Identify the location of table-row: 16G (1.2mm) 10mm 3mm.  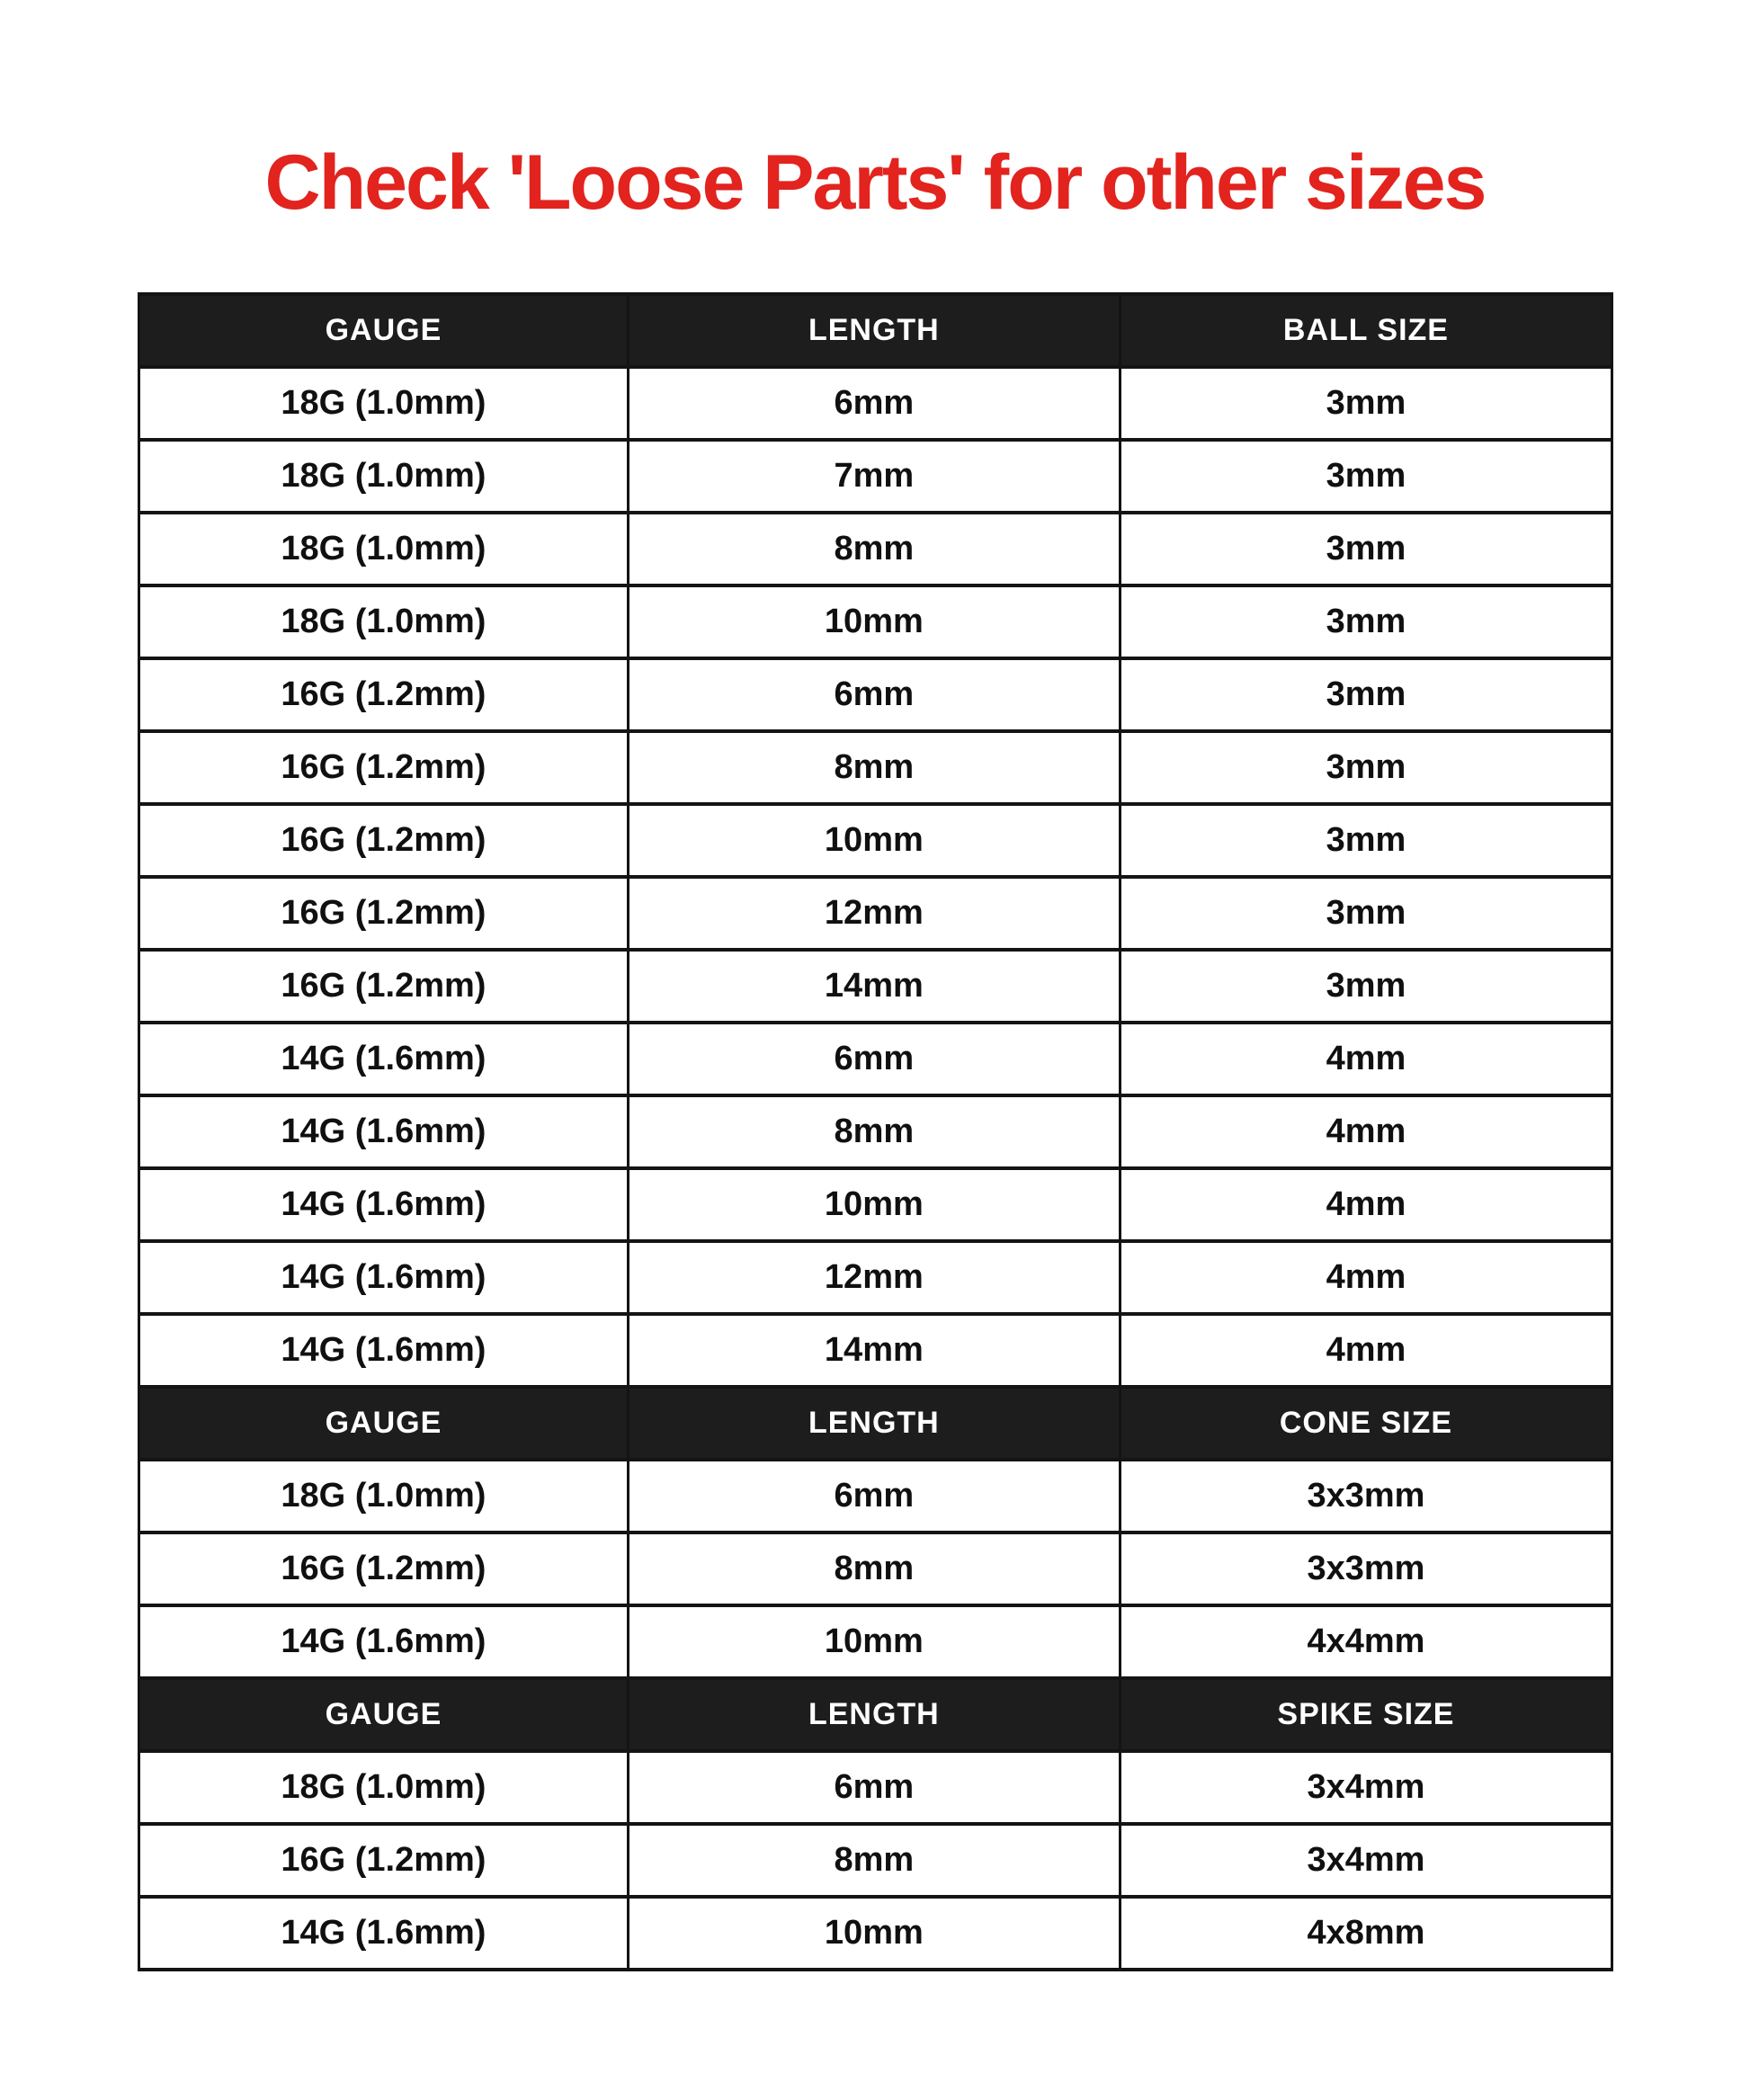
(876, 841).